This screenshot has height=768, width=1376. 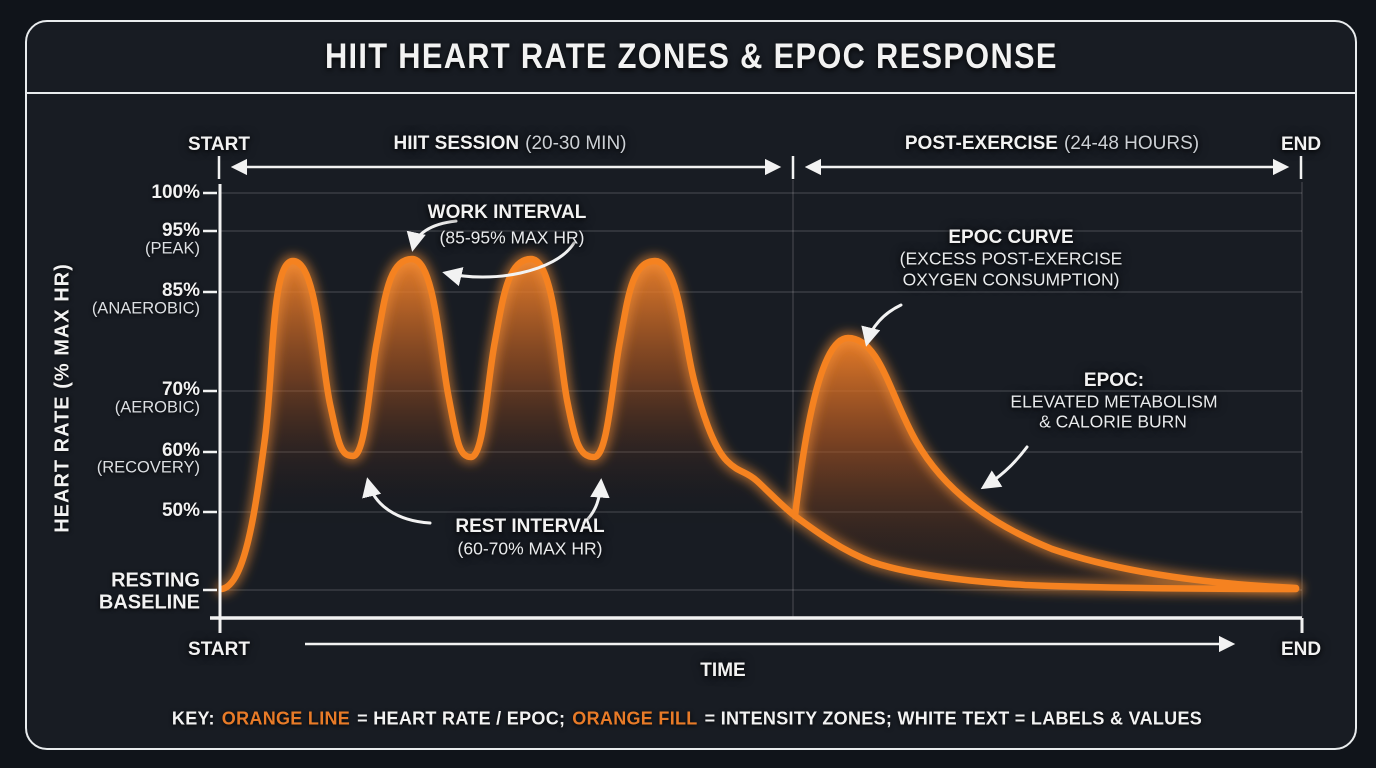 What do you see at coordinates (530, 526) in the screenshot?
I see `rest-interval-title: REST INTERVAL` at bounding box center [530, 526].